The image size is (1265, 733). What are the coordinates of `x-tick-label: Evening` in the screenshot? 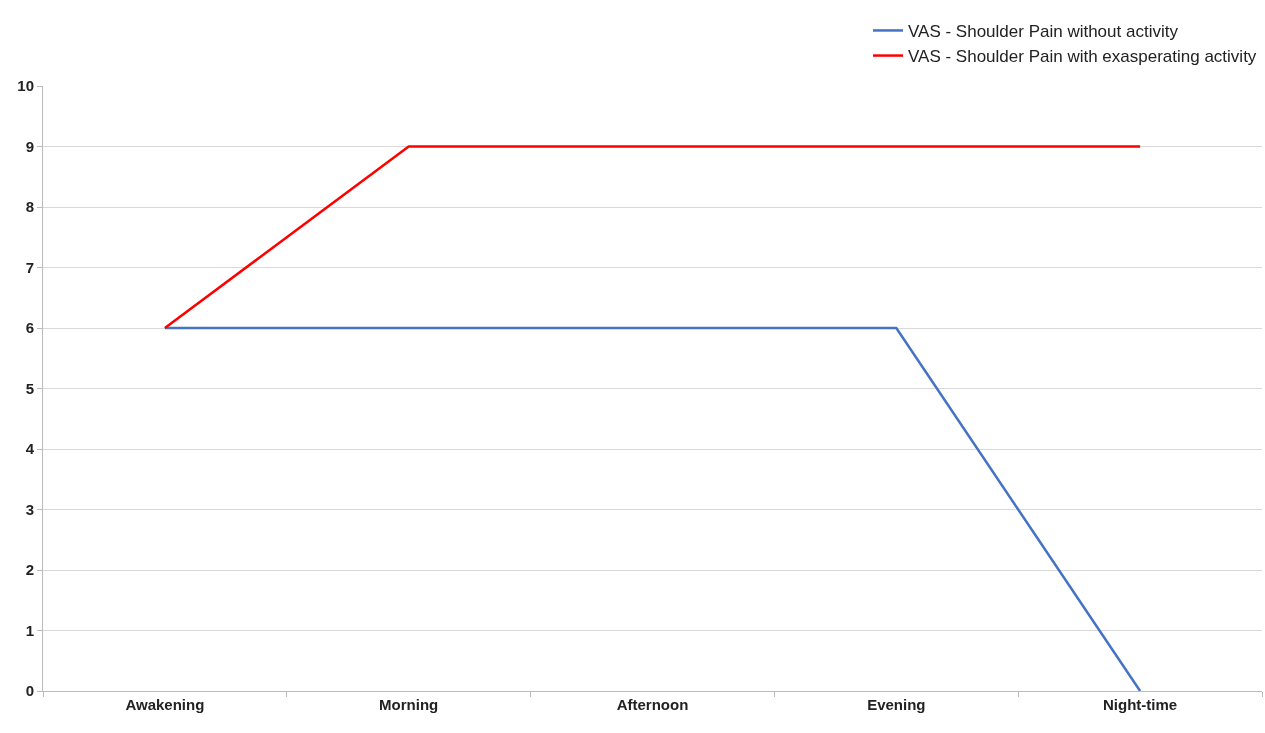 It's located at (896, 704).